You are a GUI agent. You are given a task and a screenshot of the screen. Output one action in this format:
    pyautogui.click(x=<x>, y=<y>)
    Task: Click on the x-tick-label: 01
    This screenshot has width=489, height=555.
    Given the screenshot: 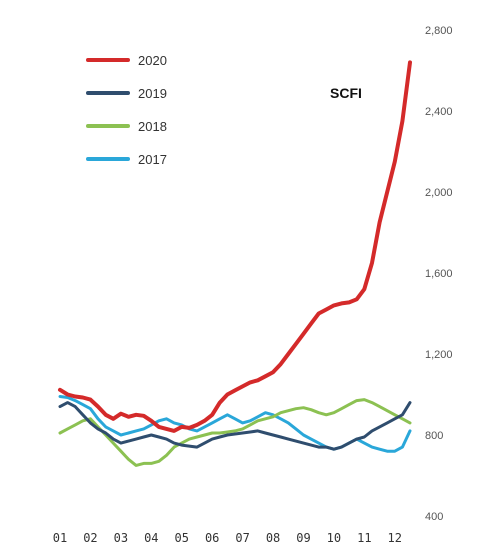 What is the action you would take?
    pyautogui.click(x=60, y=538)
    